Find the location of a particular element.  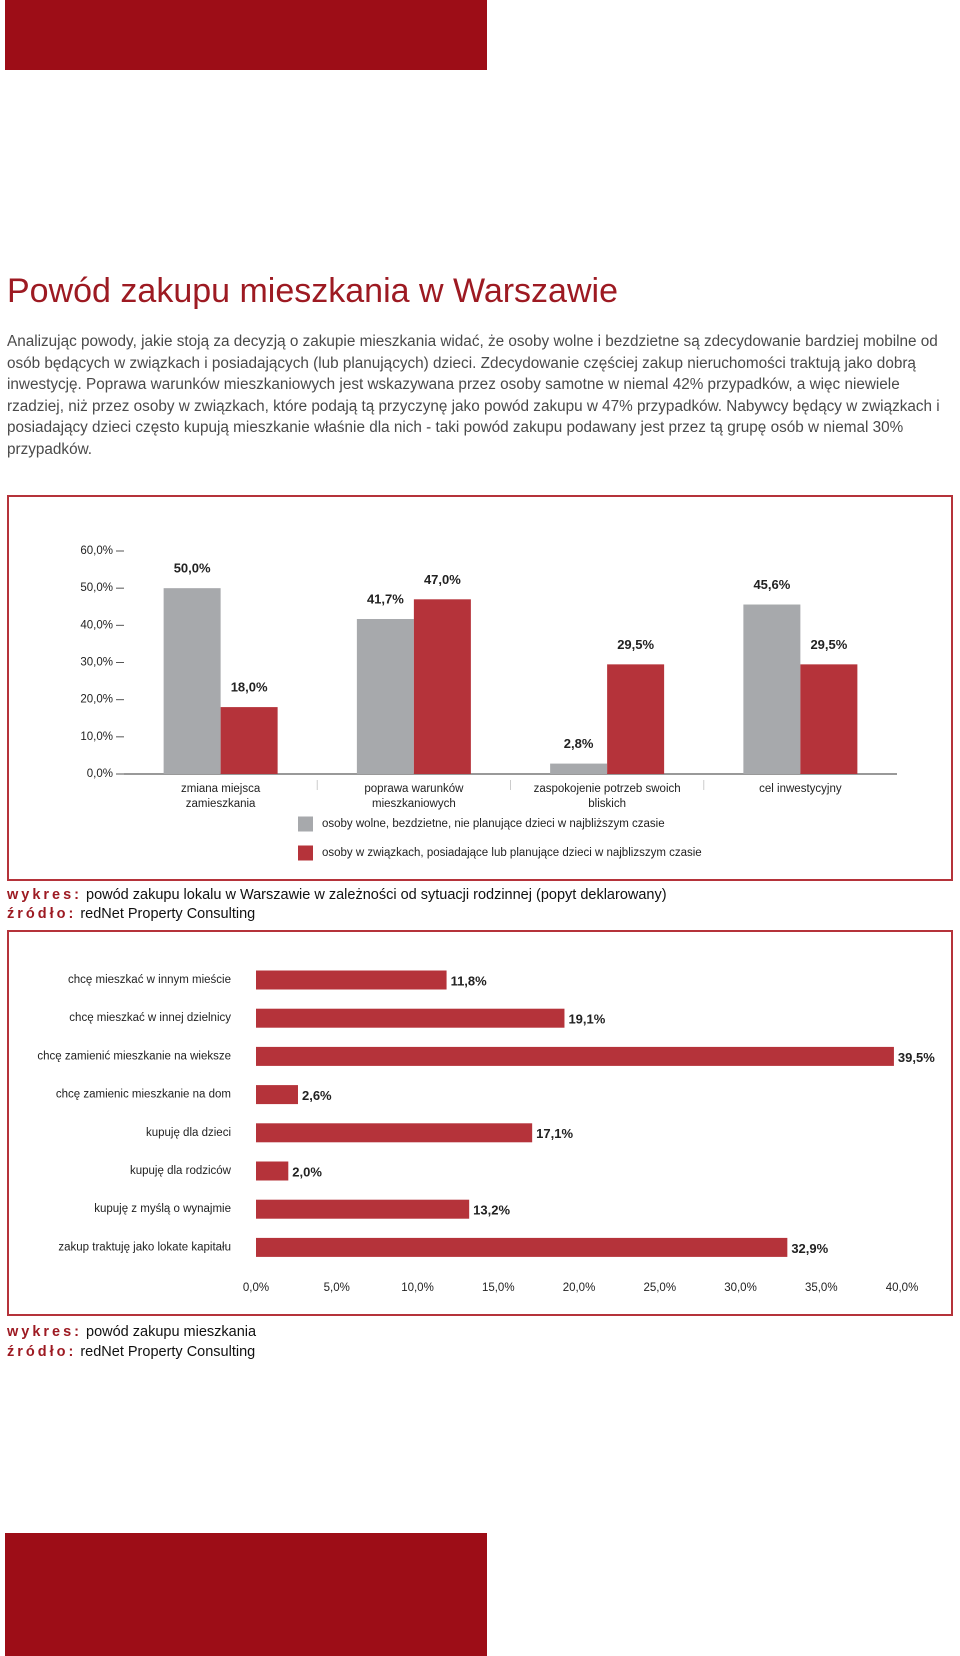

x-tick-label: 35,0% is located at coordinates (821, 1288).